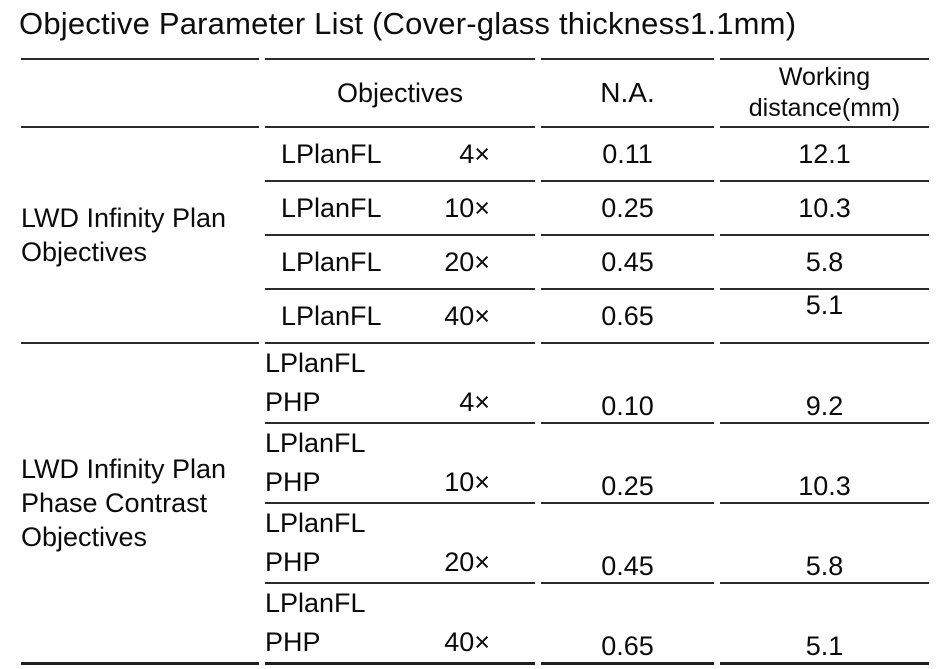 The image size is (938, 669). What do you see at coordinates (824, 77) in the screenshot?
I see `working-distance-line1: Working` at bounding box center [824, 77].